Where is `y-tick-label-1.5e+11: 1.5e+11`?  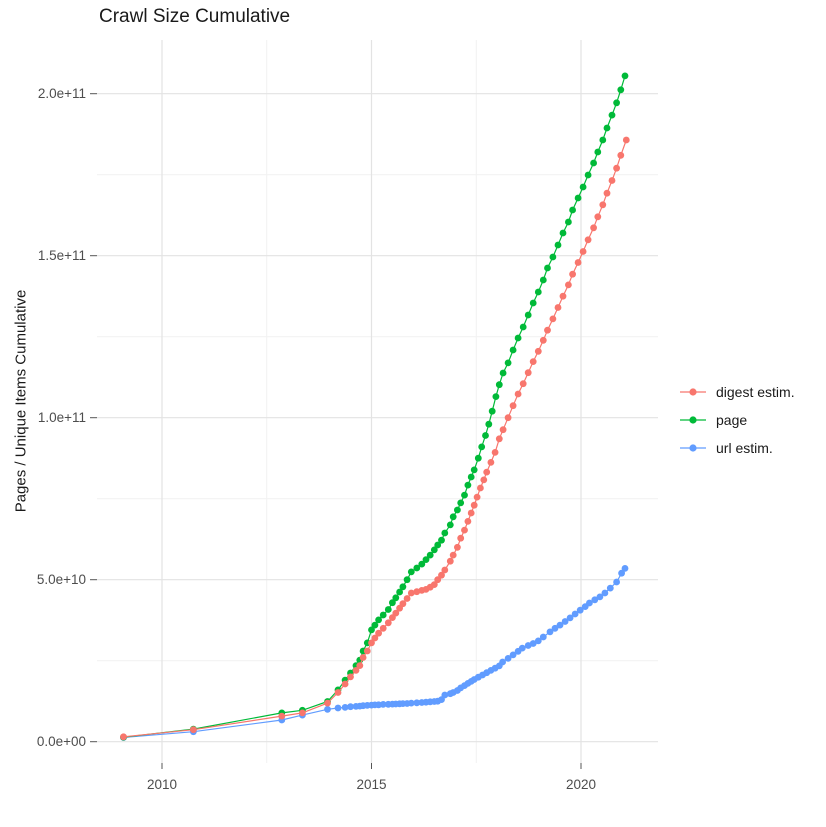
y-tick-label-1.5e+11: 1.5e+11 is located at coordinates (62, 255).